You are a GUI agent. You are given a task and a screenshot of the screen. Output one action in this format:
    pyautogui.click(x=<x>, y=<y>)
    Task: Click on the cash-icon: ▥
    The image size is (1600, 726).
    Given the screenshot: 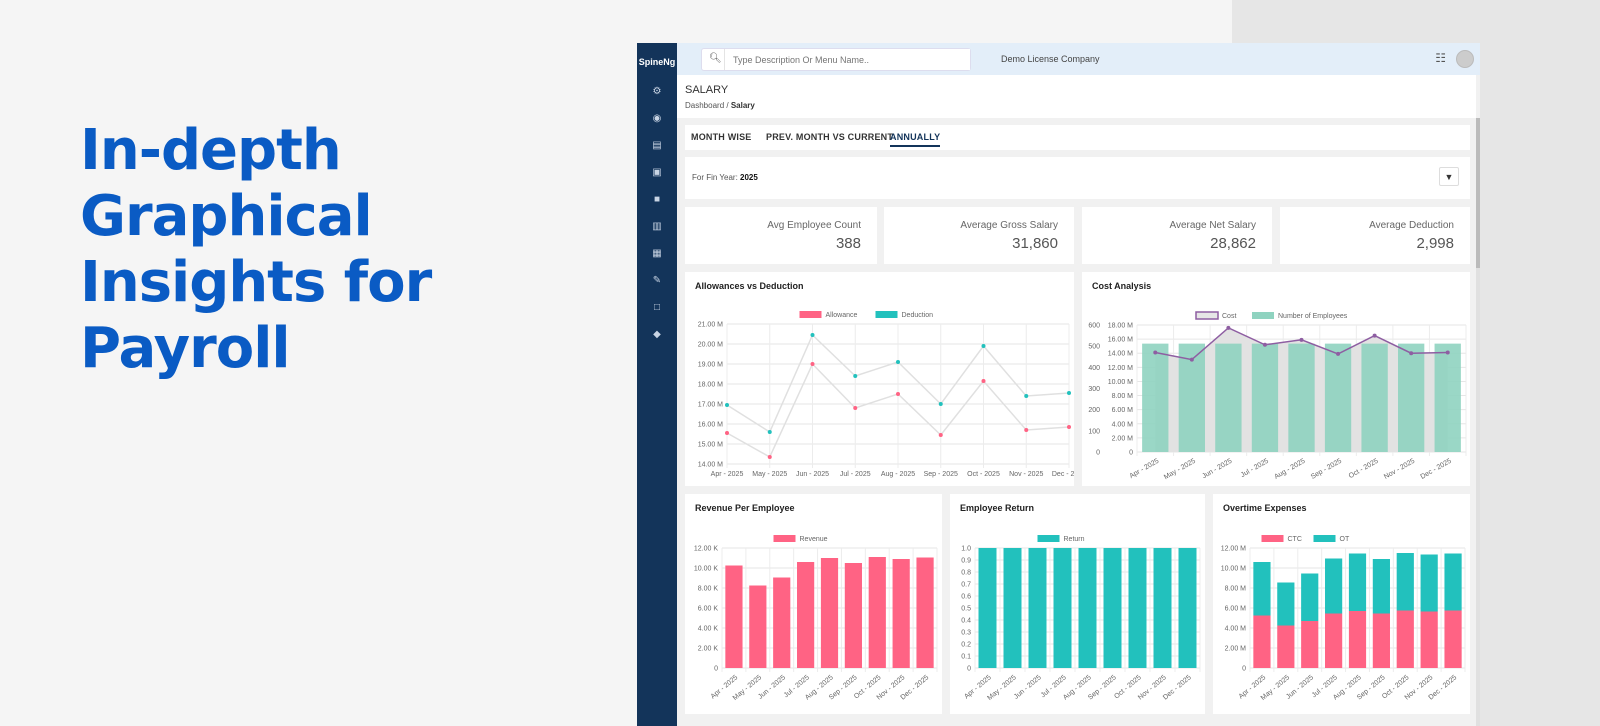 What is the action you would take?
    pyautogui.click(x=657, y=226)
    